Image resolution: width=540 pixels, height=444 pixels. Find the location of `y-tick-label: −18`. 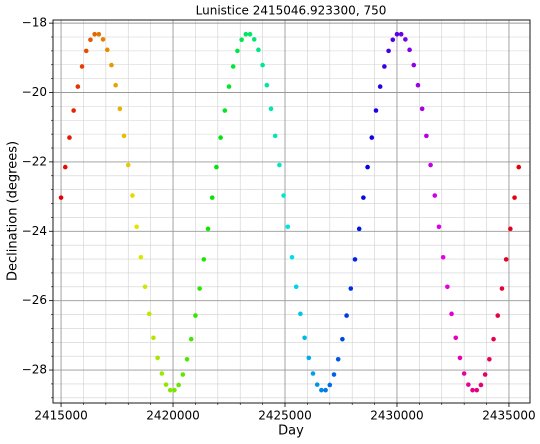

y-tick-label: −18 is located at coordinates (34, 23).